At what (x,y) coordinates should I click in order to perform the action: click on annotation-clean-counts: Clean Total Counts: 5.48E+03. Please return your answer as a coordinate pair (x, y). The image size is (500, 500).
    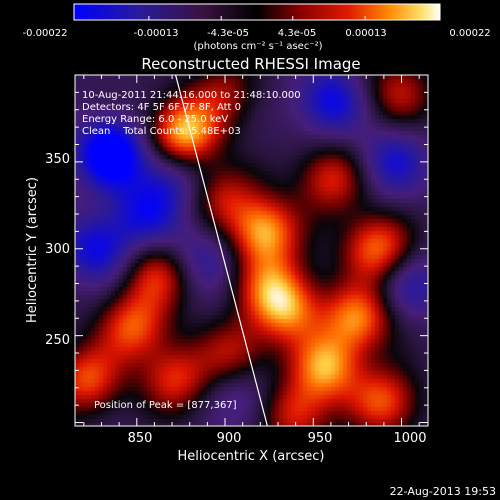
    Looking at the image, I should click on (161, 131).